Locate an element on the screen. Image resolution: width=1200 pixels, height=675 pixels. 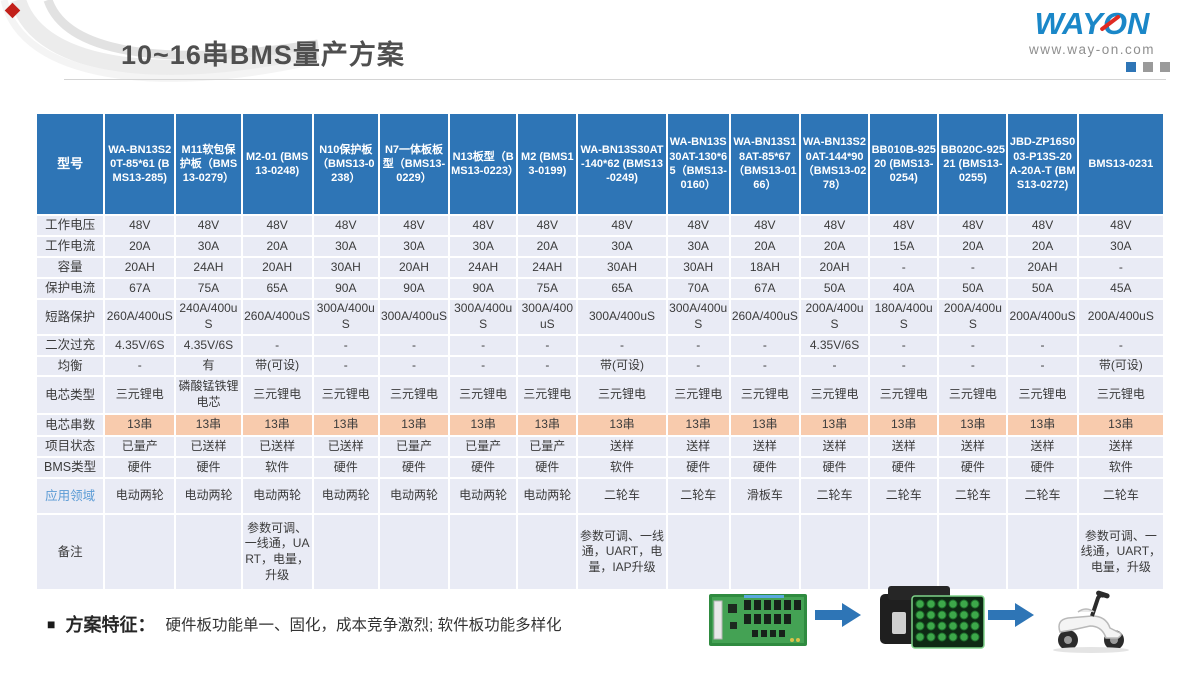
table-cell: 带(可设) is located at coordinates (1121, 366).